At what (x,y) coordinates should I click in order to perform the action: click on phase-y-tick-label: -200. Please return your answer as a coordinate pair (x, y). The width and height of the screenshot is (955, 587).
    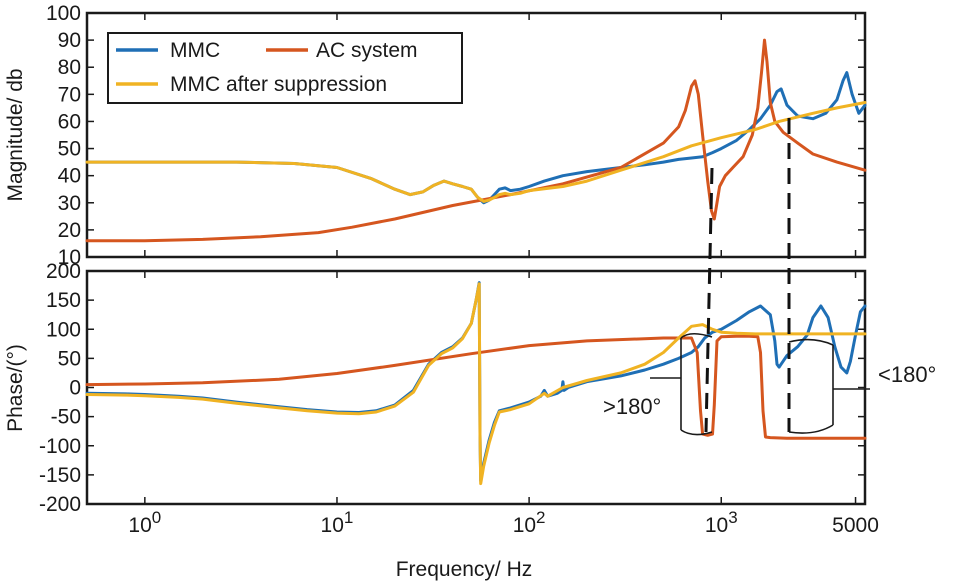
    Looking at the image, I should click on (60, 504).